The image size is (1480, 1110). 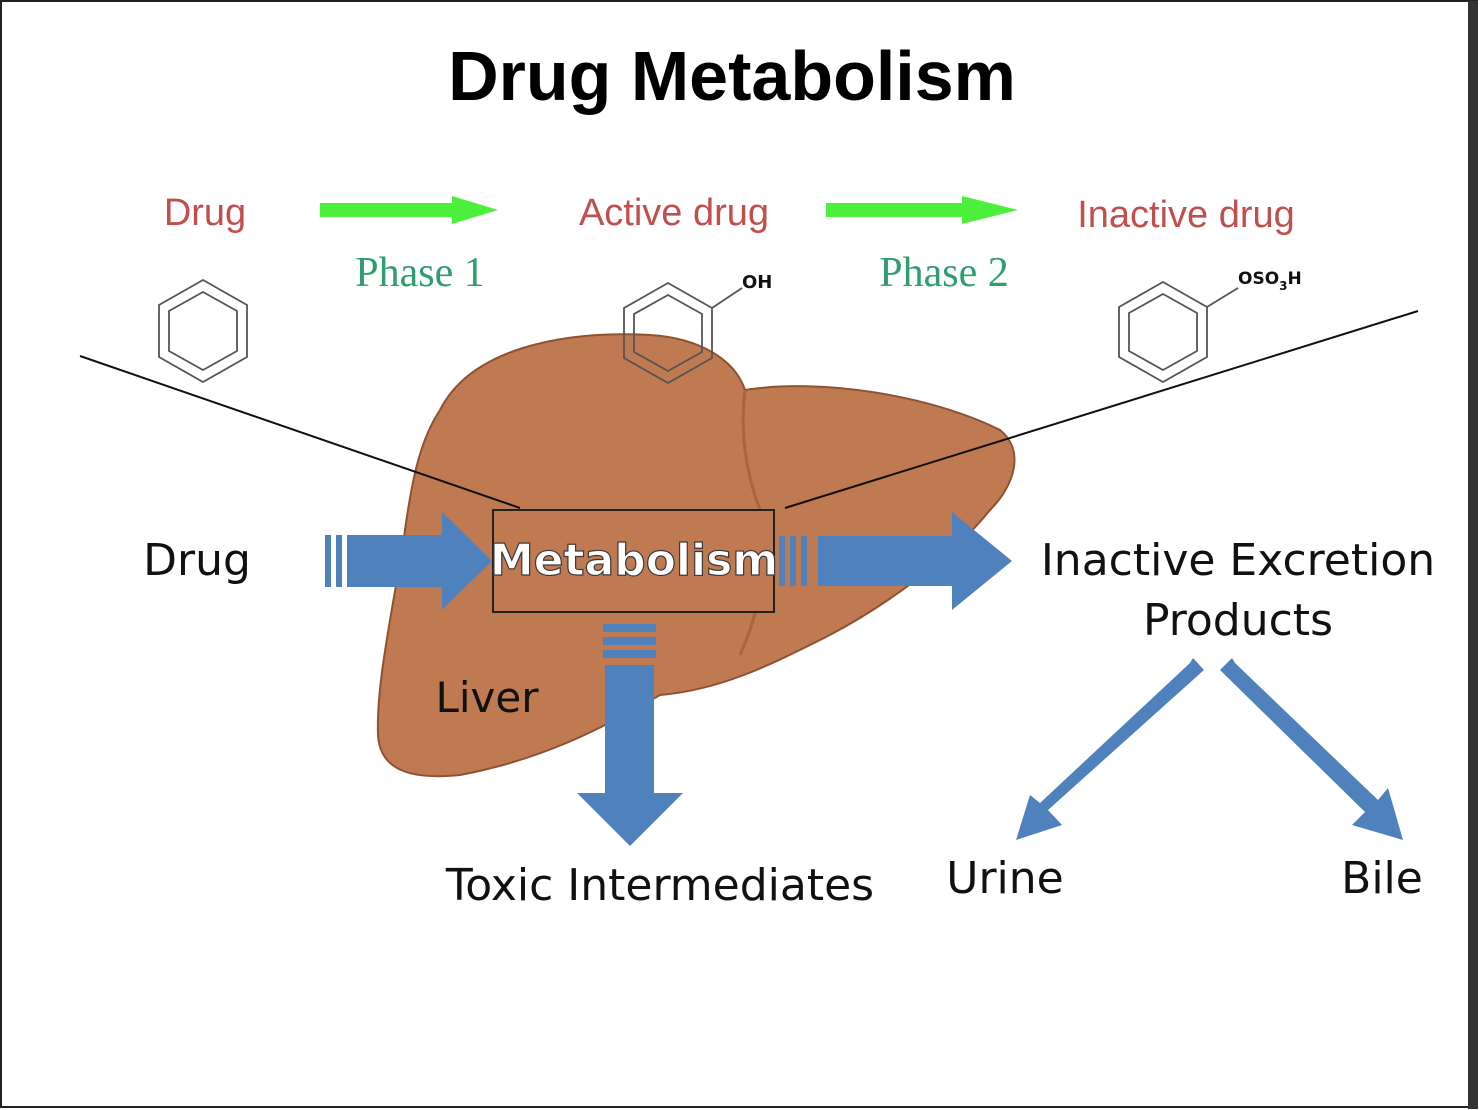 I want to click on phase1-arrow, so click(x=409, y=210).